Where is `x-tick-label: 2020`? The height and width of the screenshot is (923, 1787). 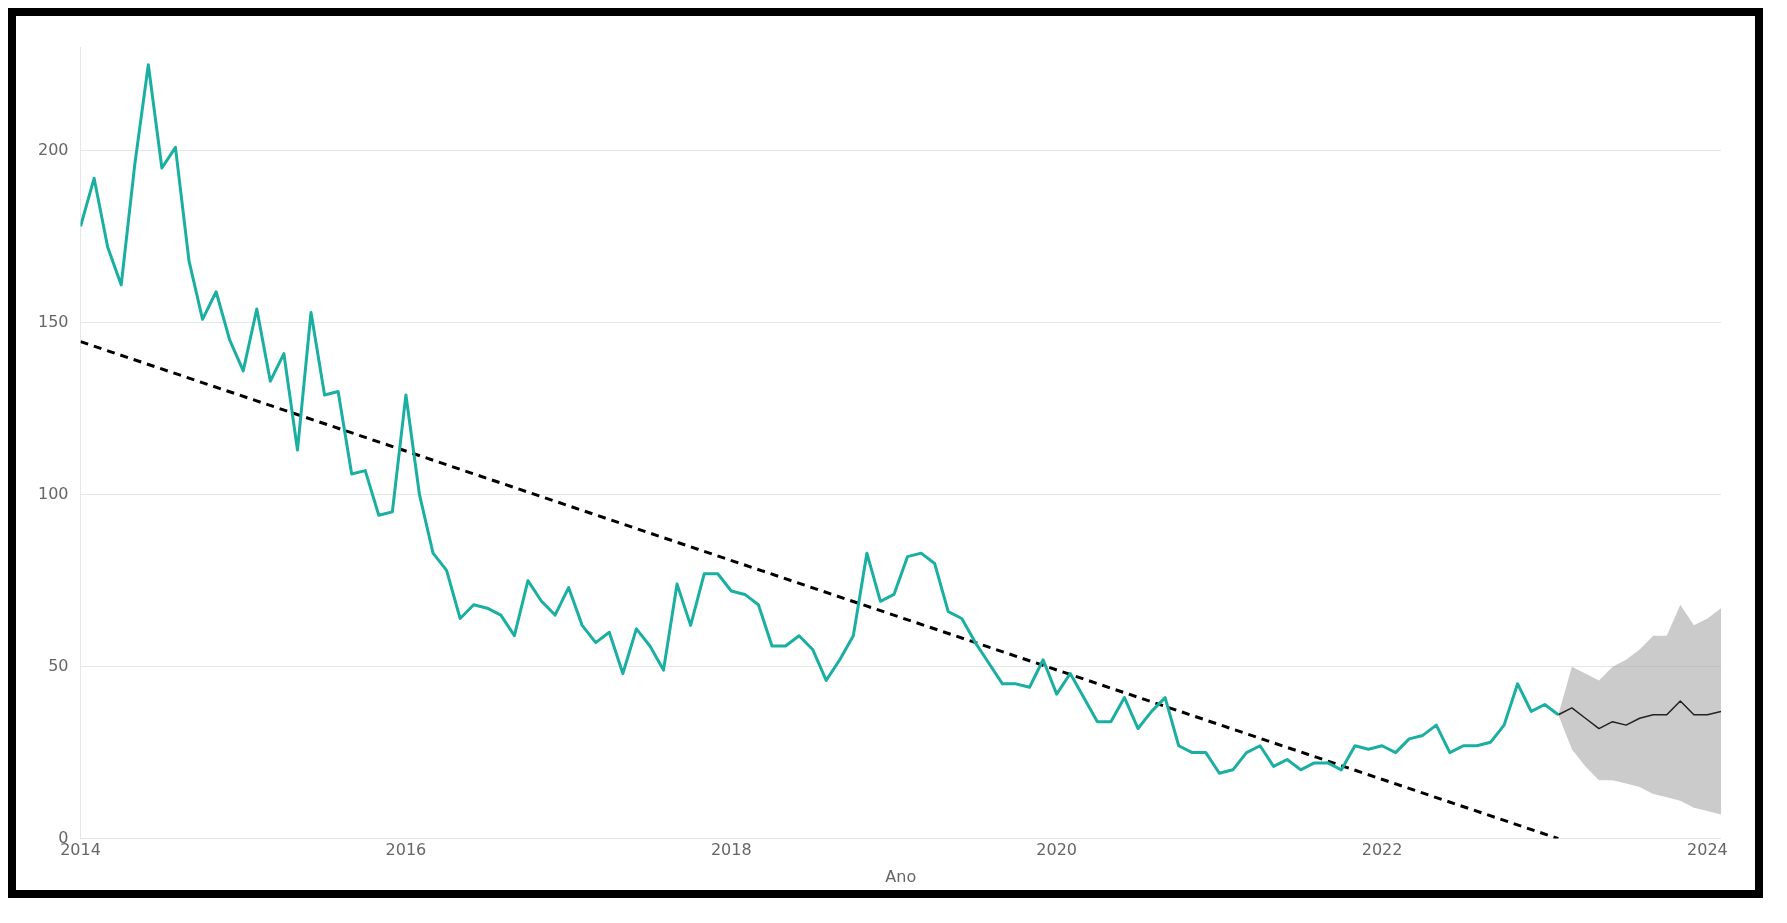
x-tick-label: 2020 is located at coordinates (1057, 850).